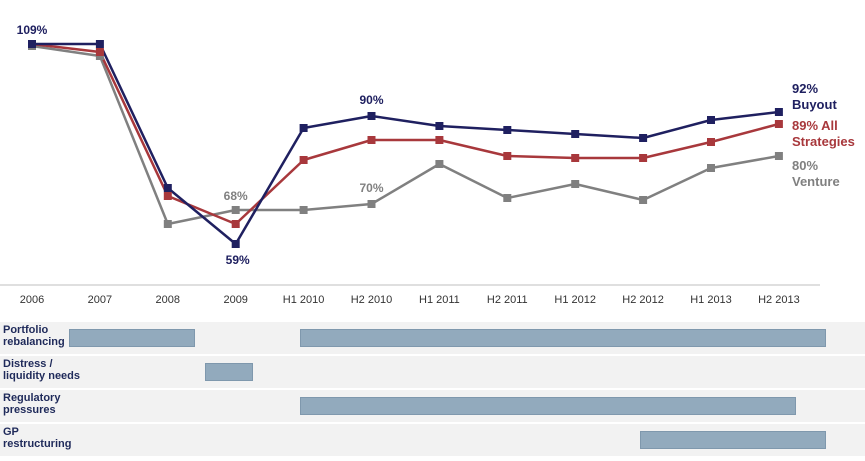 The height and width of the screenshot is (461, 865). Describe the element at coordinates (37, 438) in the screenshot. I see `driver-label: GP restructuring` at that location.